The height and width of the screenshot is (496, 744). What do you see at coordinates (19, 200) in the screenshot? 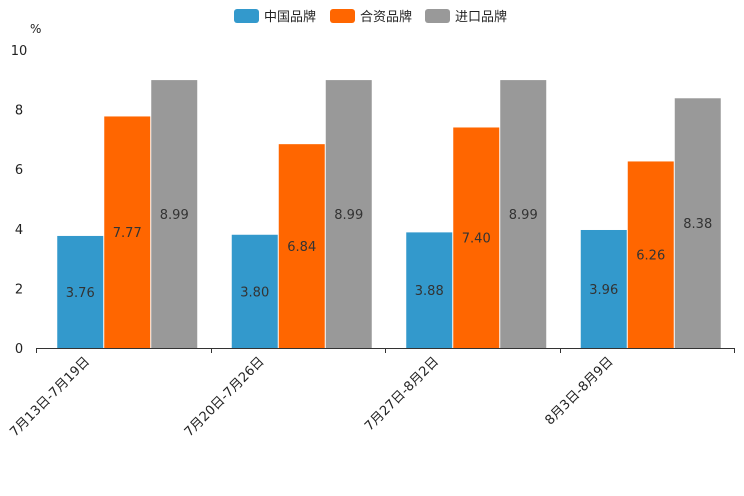
I see `y-axis: 0 2 4 6 8 10` at bounding box center [19, 200].